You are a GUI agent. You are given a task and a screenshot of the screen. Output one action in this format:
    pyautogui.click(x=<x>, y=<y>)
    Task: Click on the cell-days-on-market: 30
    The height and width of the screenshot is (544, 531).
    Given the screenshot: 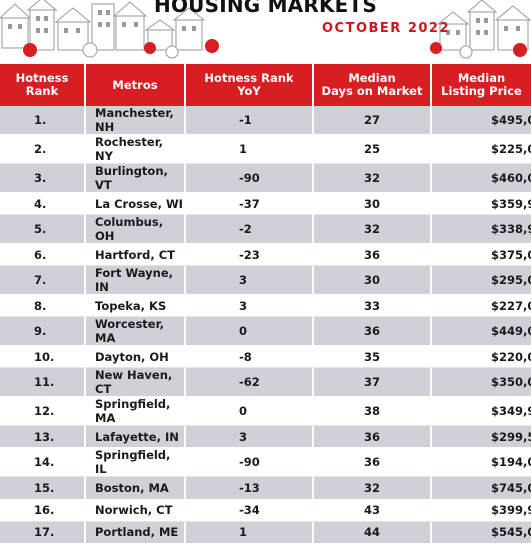 What is the action you would take?
    pyautogui.click(x=373, y=281)
    